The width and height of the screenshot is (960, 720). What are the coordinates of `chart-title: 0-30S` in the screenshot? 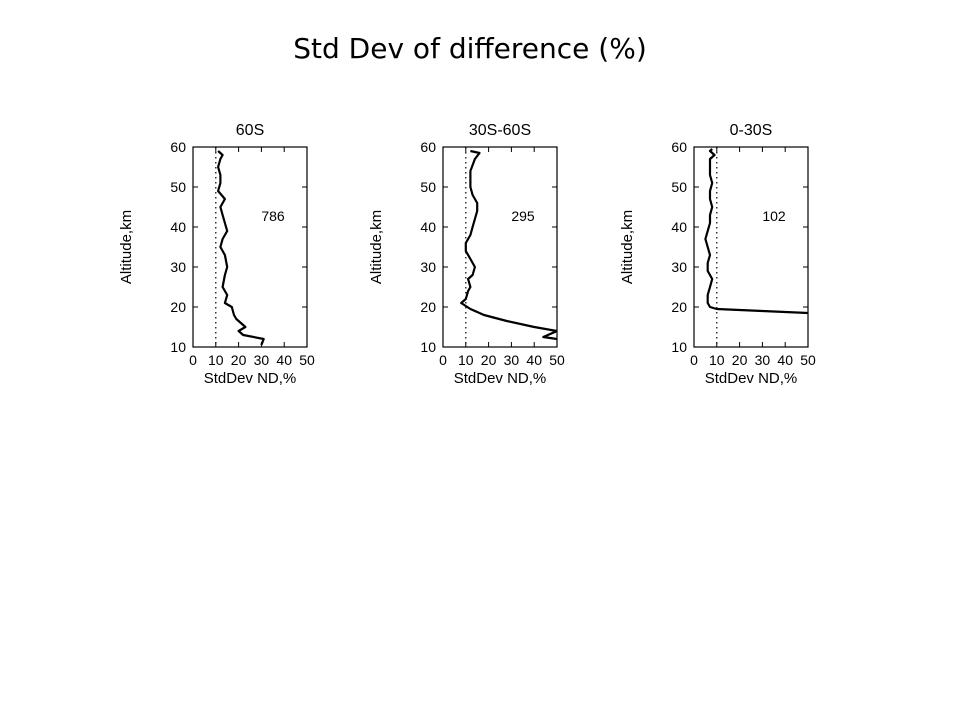 It's located at (751, 130).